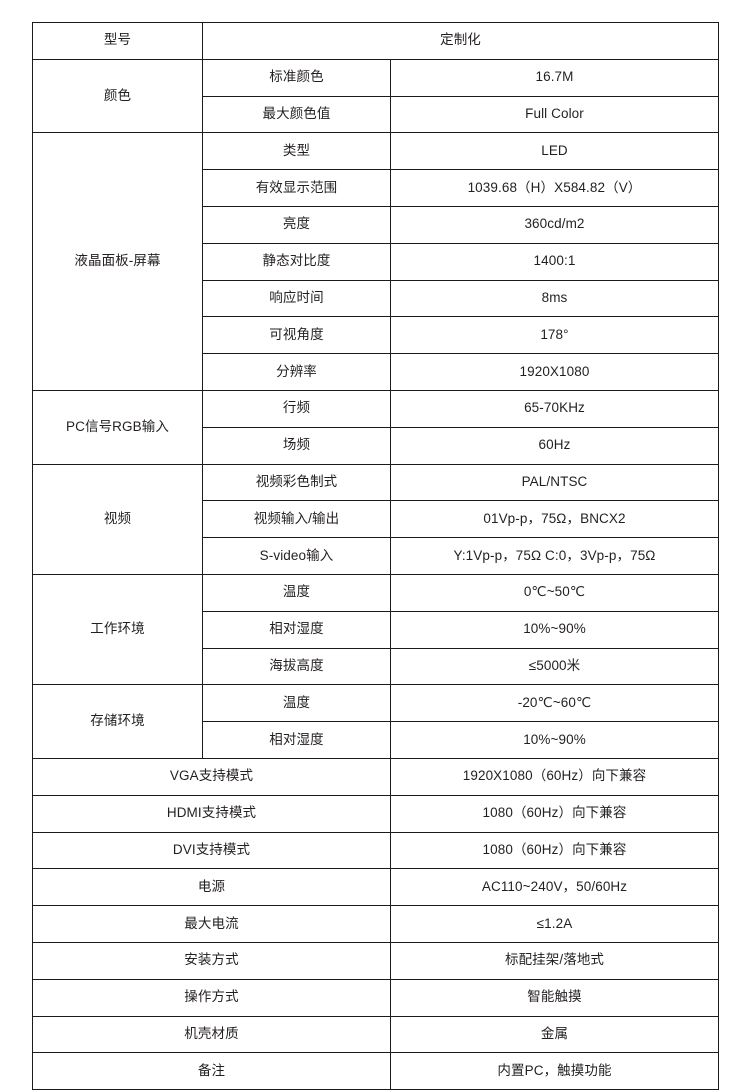 This screenshot has width=750, height=1090. Describe the element at coordinates (554, 1034) in the screenshot. I see `row-value: 金属` at that location.